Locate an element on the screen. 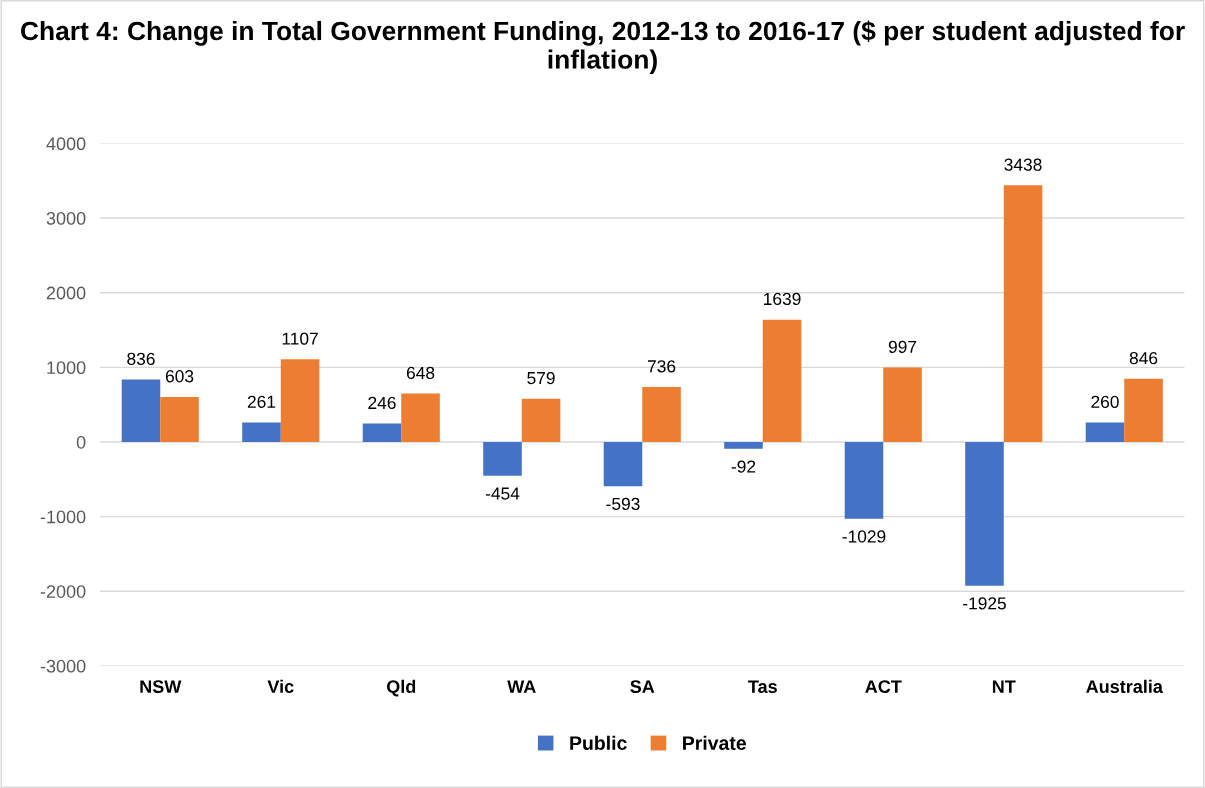 The image size is (1205, 788). data-label: 1107 is located at coordinates (300, 338).